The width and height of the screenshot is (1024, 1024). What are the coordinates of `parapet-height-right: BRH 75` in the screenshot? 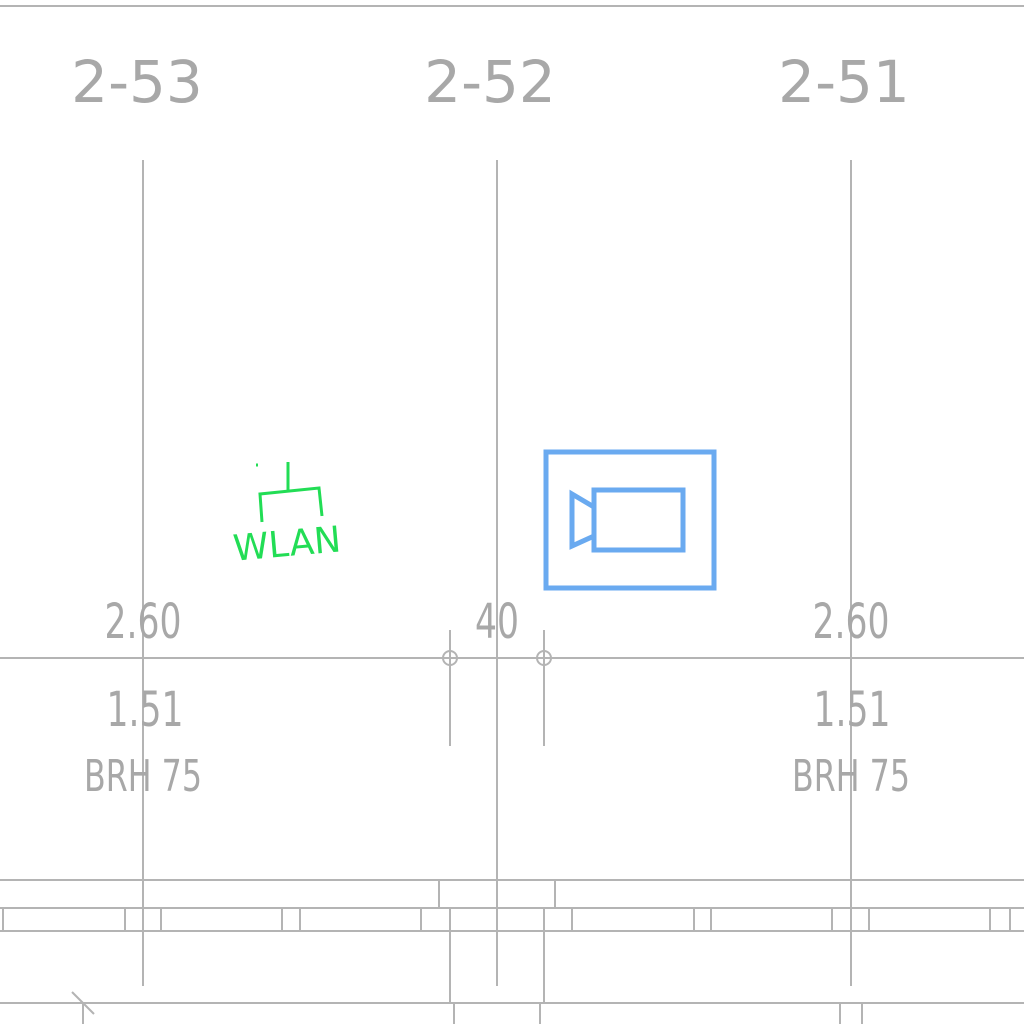 It's located at (851, 777).